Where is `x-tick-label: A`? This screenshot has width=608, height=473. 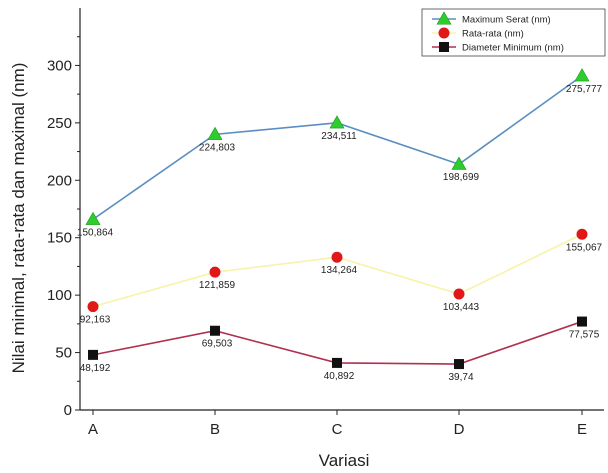 x-tick-label: A is located at coordinates (93, 429).